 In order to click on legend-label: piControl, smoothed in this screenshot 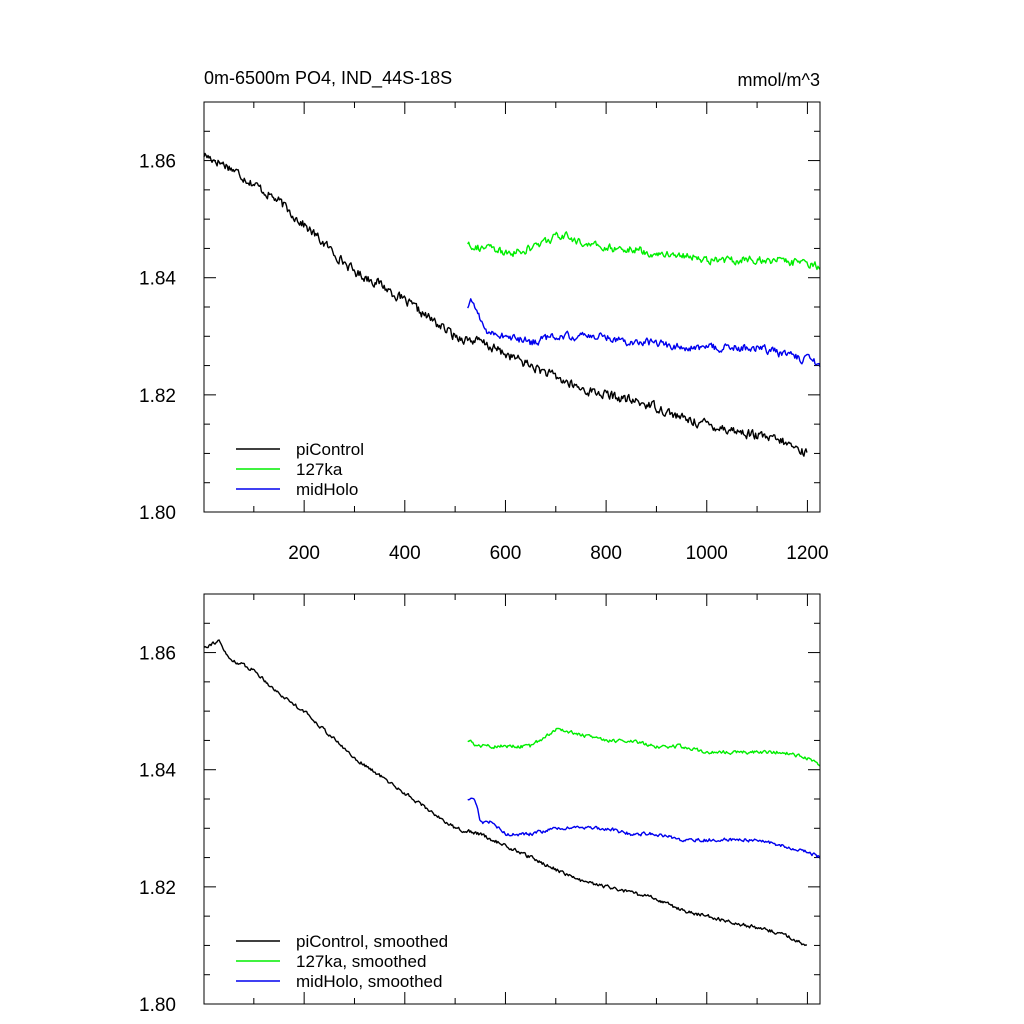, I will do `click(372, 941)`.